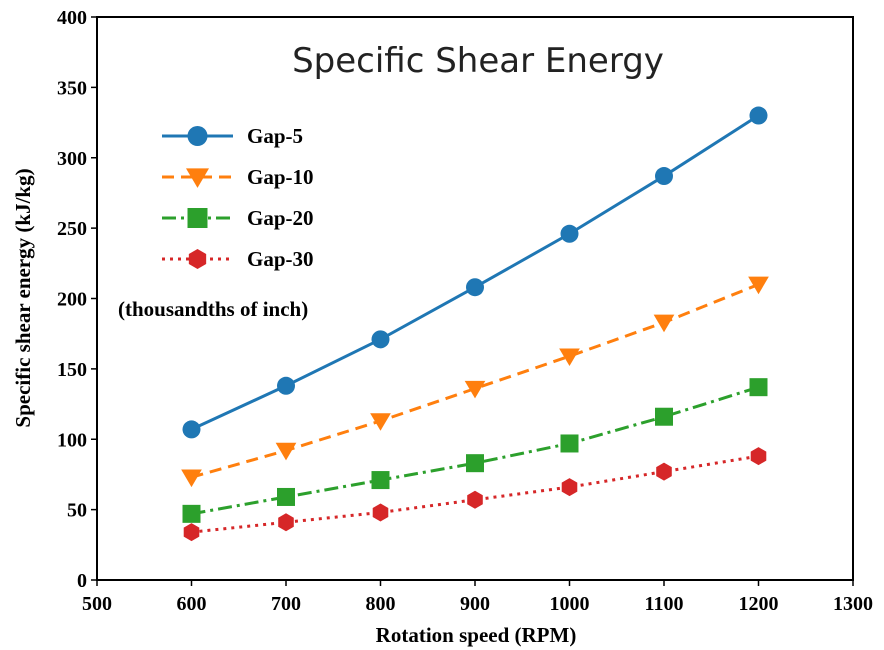  Describe the element at coordinates (72, 18) in the screenshot. I see `y-tick-label: 400` at that location.